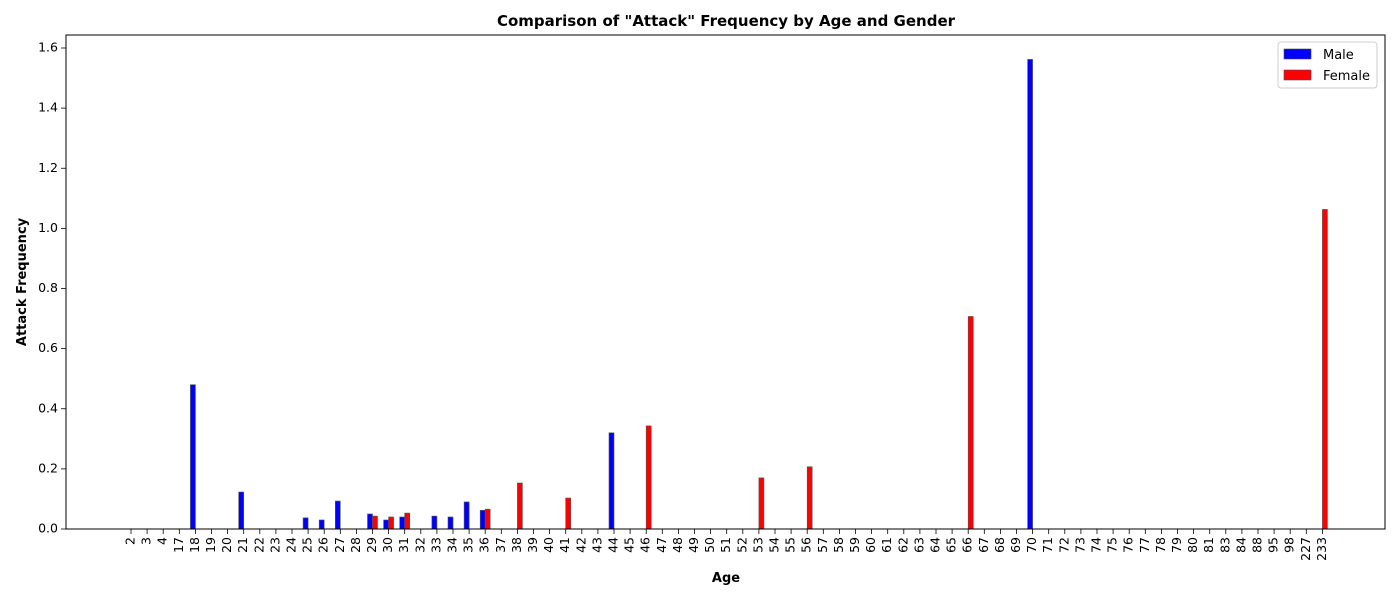 This screenshot has width=1400, height=600. What do you see at coordinates (468, 545) in the screenshot?
I see `x-tick-label: 35` at bounding box center [468, 545].